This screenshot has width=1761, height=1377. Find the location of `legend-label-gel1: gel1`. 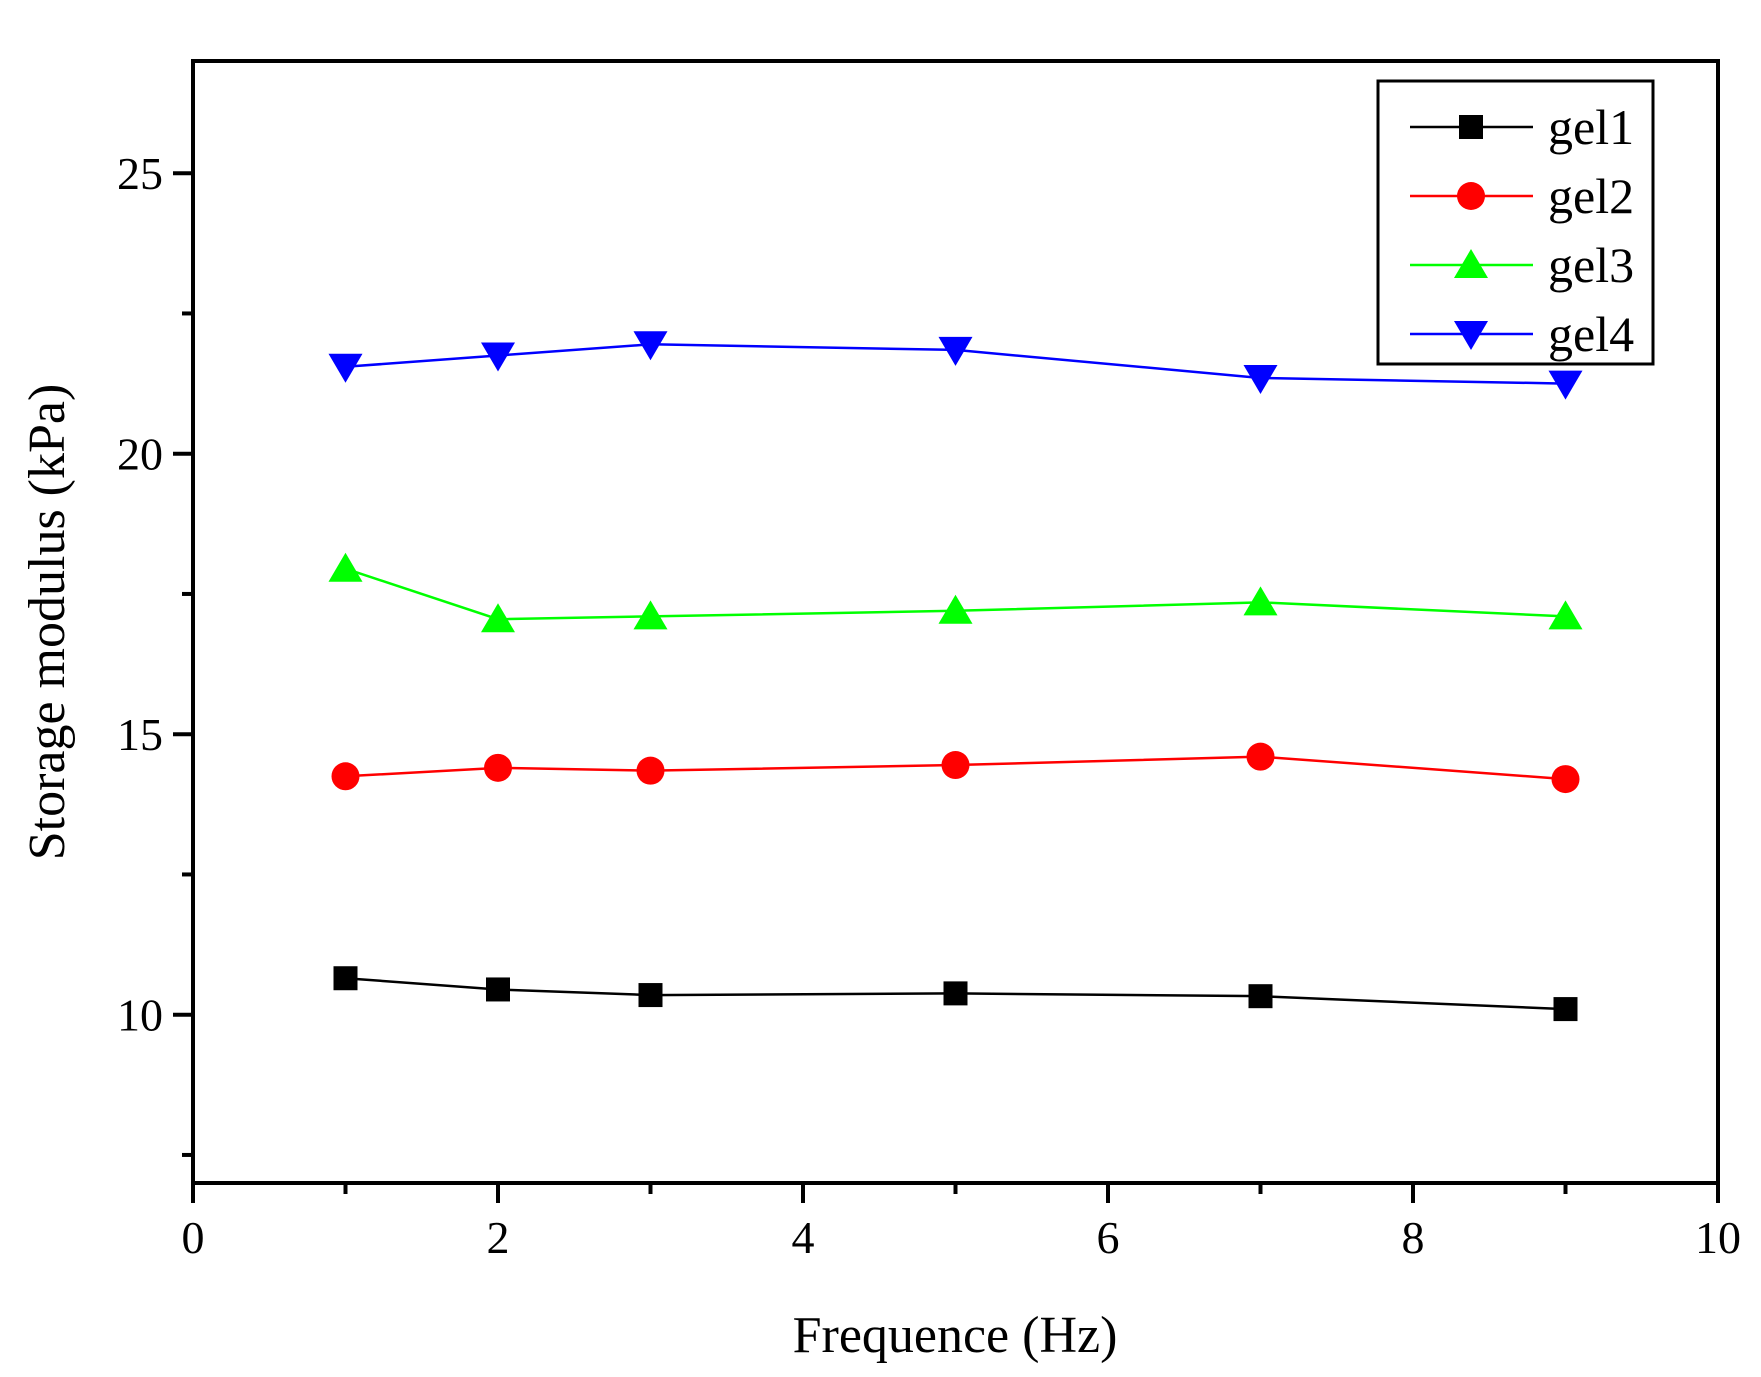

legend-label-gel1: gel1 is located at coordinates (1591, 127).